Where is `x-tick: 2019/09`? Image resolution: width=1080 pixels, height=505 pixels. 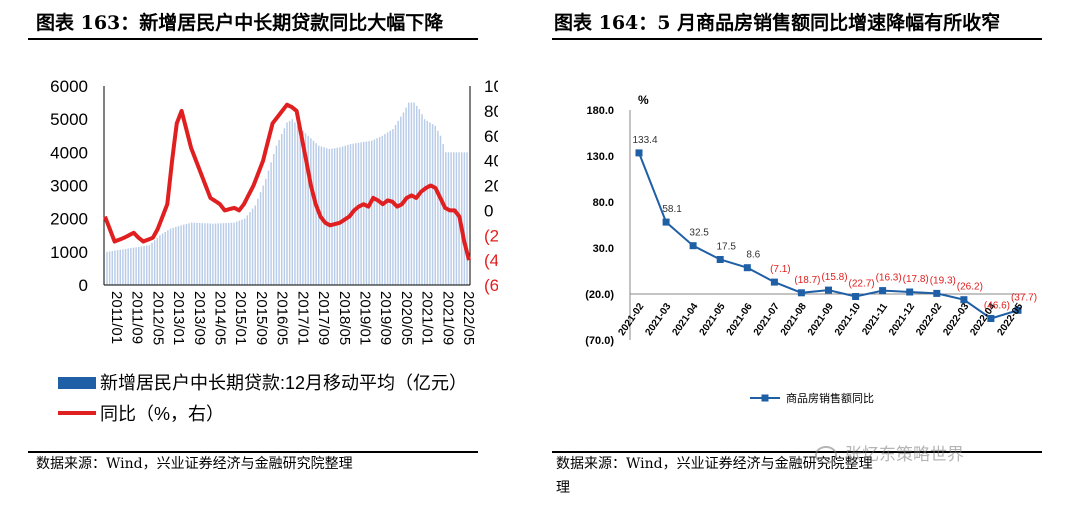 x-tick: 2019/09 is located at coordinates (385, 318).